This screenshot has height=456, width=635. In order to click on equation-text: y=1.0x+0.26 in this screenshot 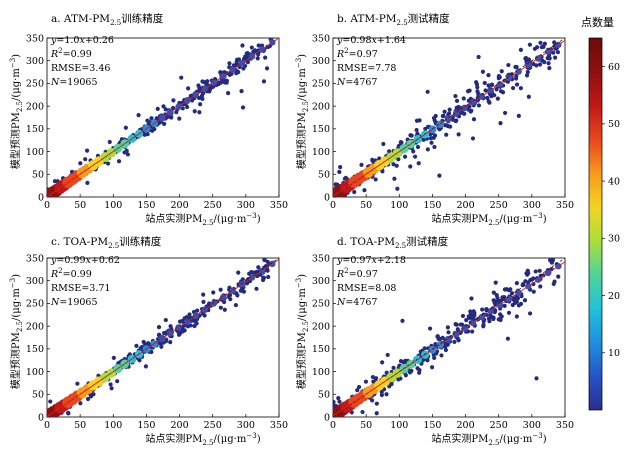, I will do `click(82, 40)`.